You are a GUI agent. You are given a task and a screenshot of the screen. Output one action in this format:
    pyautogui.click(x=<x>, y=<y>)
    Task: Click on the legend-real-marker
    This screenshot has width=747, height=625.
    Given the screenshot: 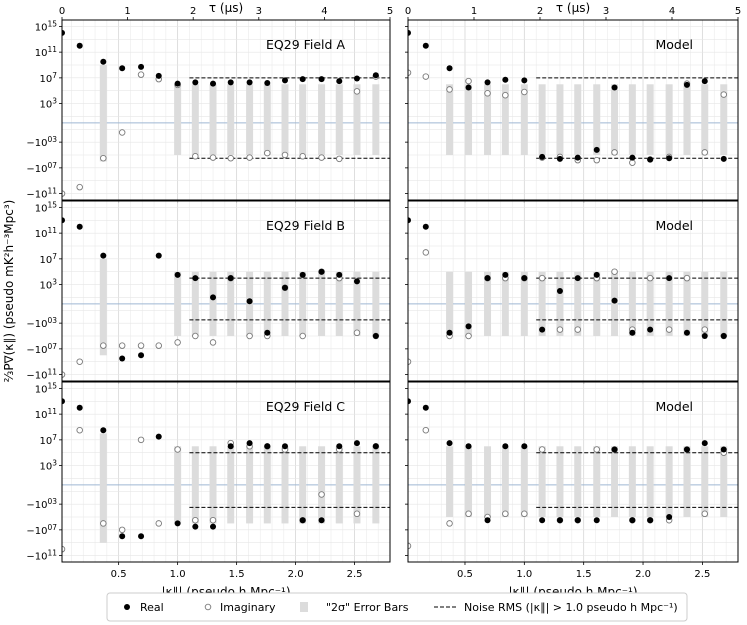 What is the action you would take?
    pyautogui.click(x=127, y=607)
    